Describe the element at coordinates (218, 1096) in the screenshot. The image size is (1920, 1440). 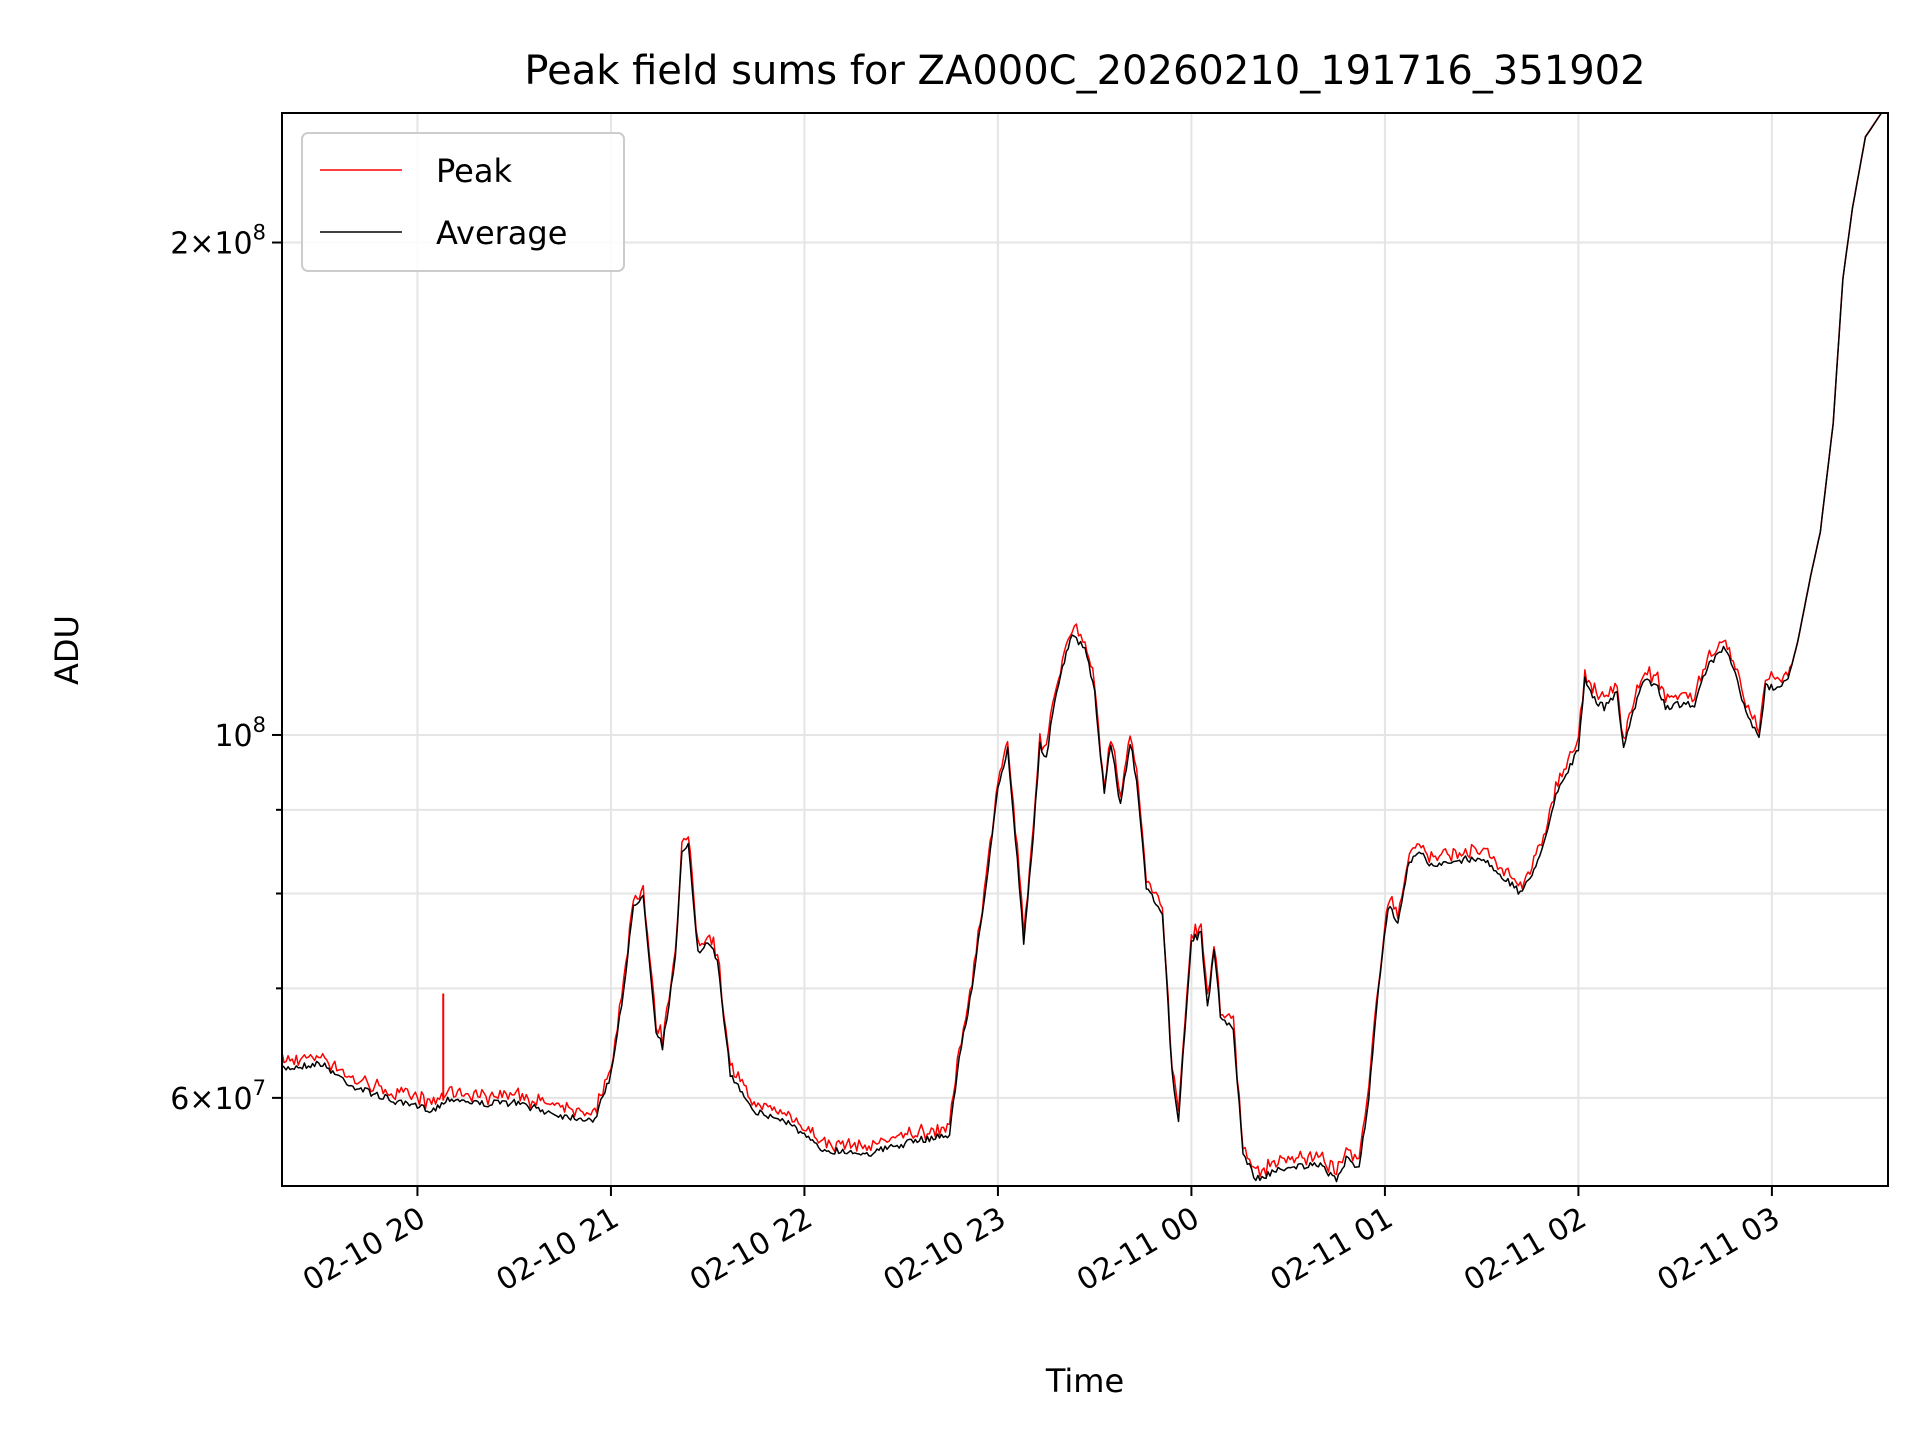
I see `y-tick-label: 6×107` at that location.